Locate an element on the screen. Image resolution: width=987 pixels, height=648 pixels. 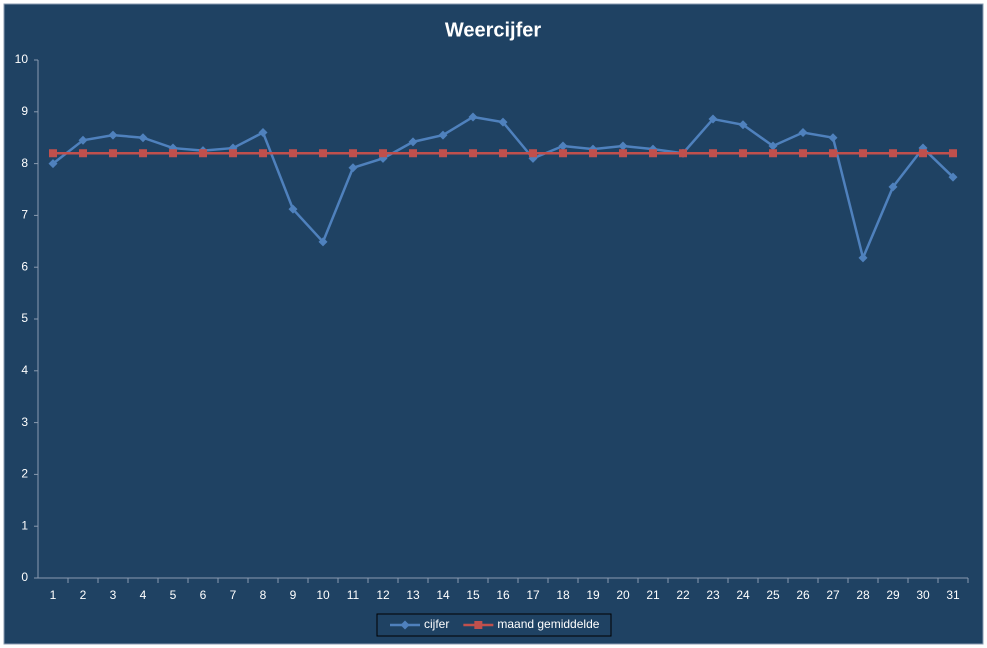
y-tick-label: 4 is located at coordinates (24, 370).